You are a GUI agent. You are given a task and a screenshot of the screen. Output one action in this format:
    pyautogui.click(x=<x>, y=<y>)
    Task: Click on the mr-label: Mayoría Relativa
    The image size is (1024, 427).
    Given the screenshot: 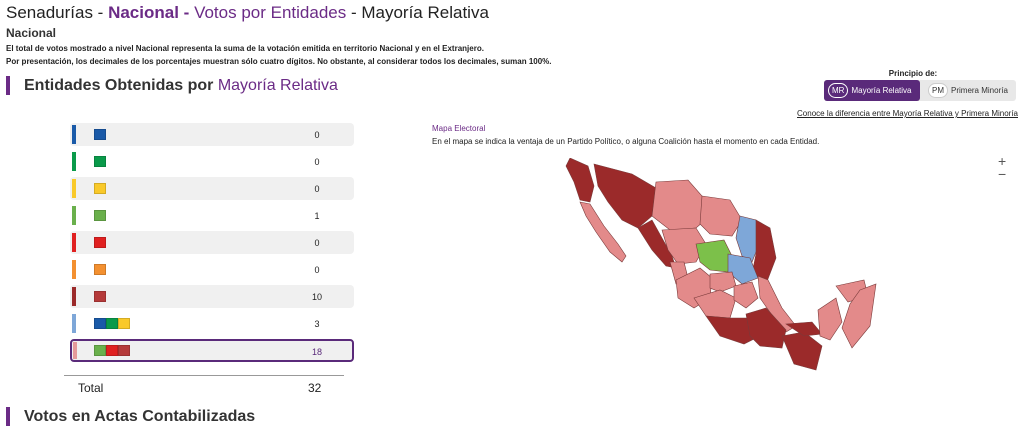 What is the action you would take?
    pyautogui.click(x=881, y=90)
    